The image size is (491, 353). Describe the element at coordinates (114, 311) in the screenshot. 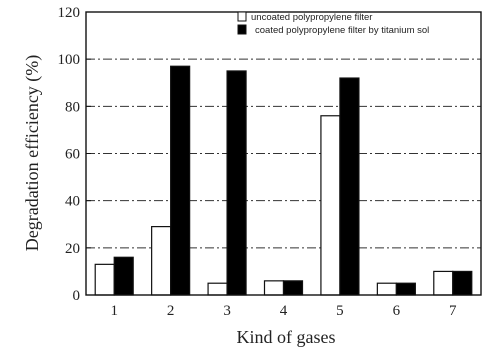

I see `x-tick-label: 1` at that location.